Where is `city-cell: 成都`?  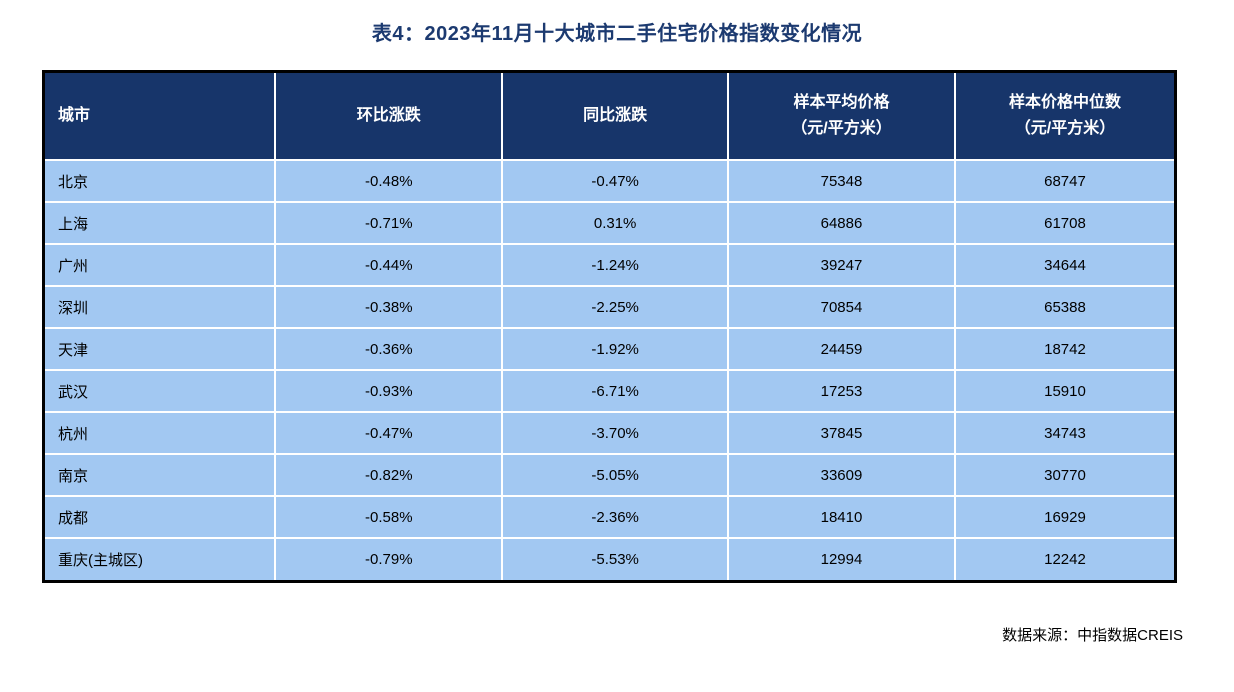 city-cell: 成都 is located at coordinates (161, 517).